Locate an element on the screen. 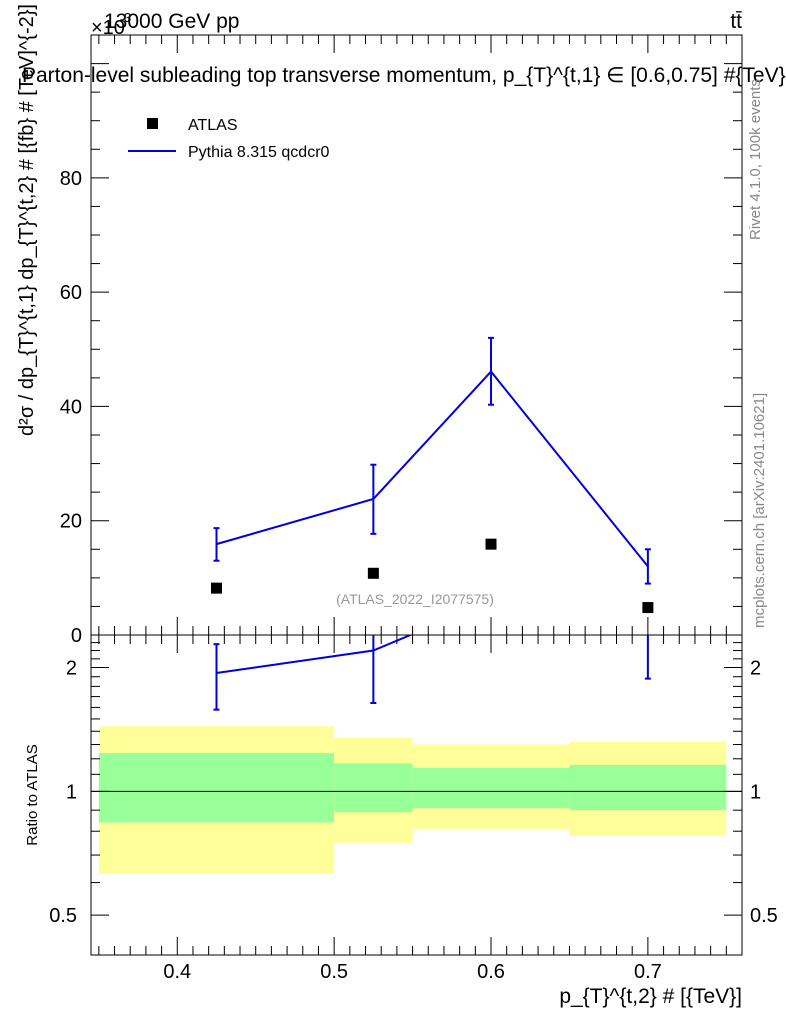 This screenshot has width=786, height=1024. ratio-uncertainty-bands is located at coordinates (412, 800).